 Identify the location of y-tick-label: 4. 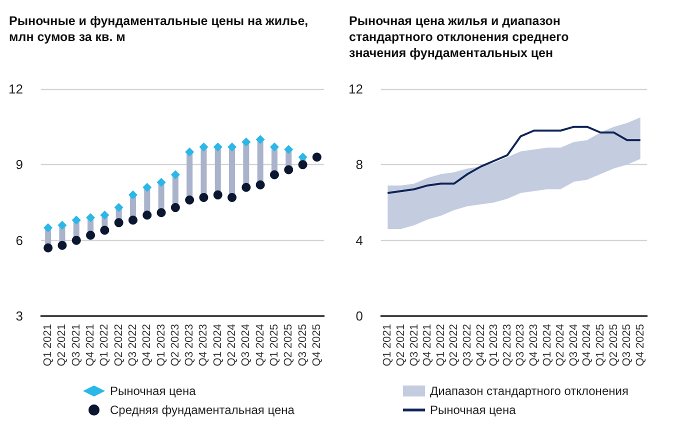
(359, 240).